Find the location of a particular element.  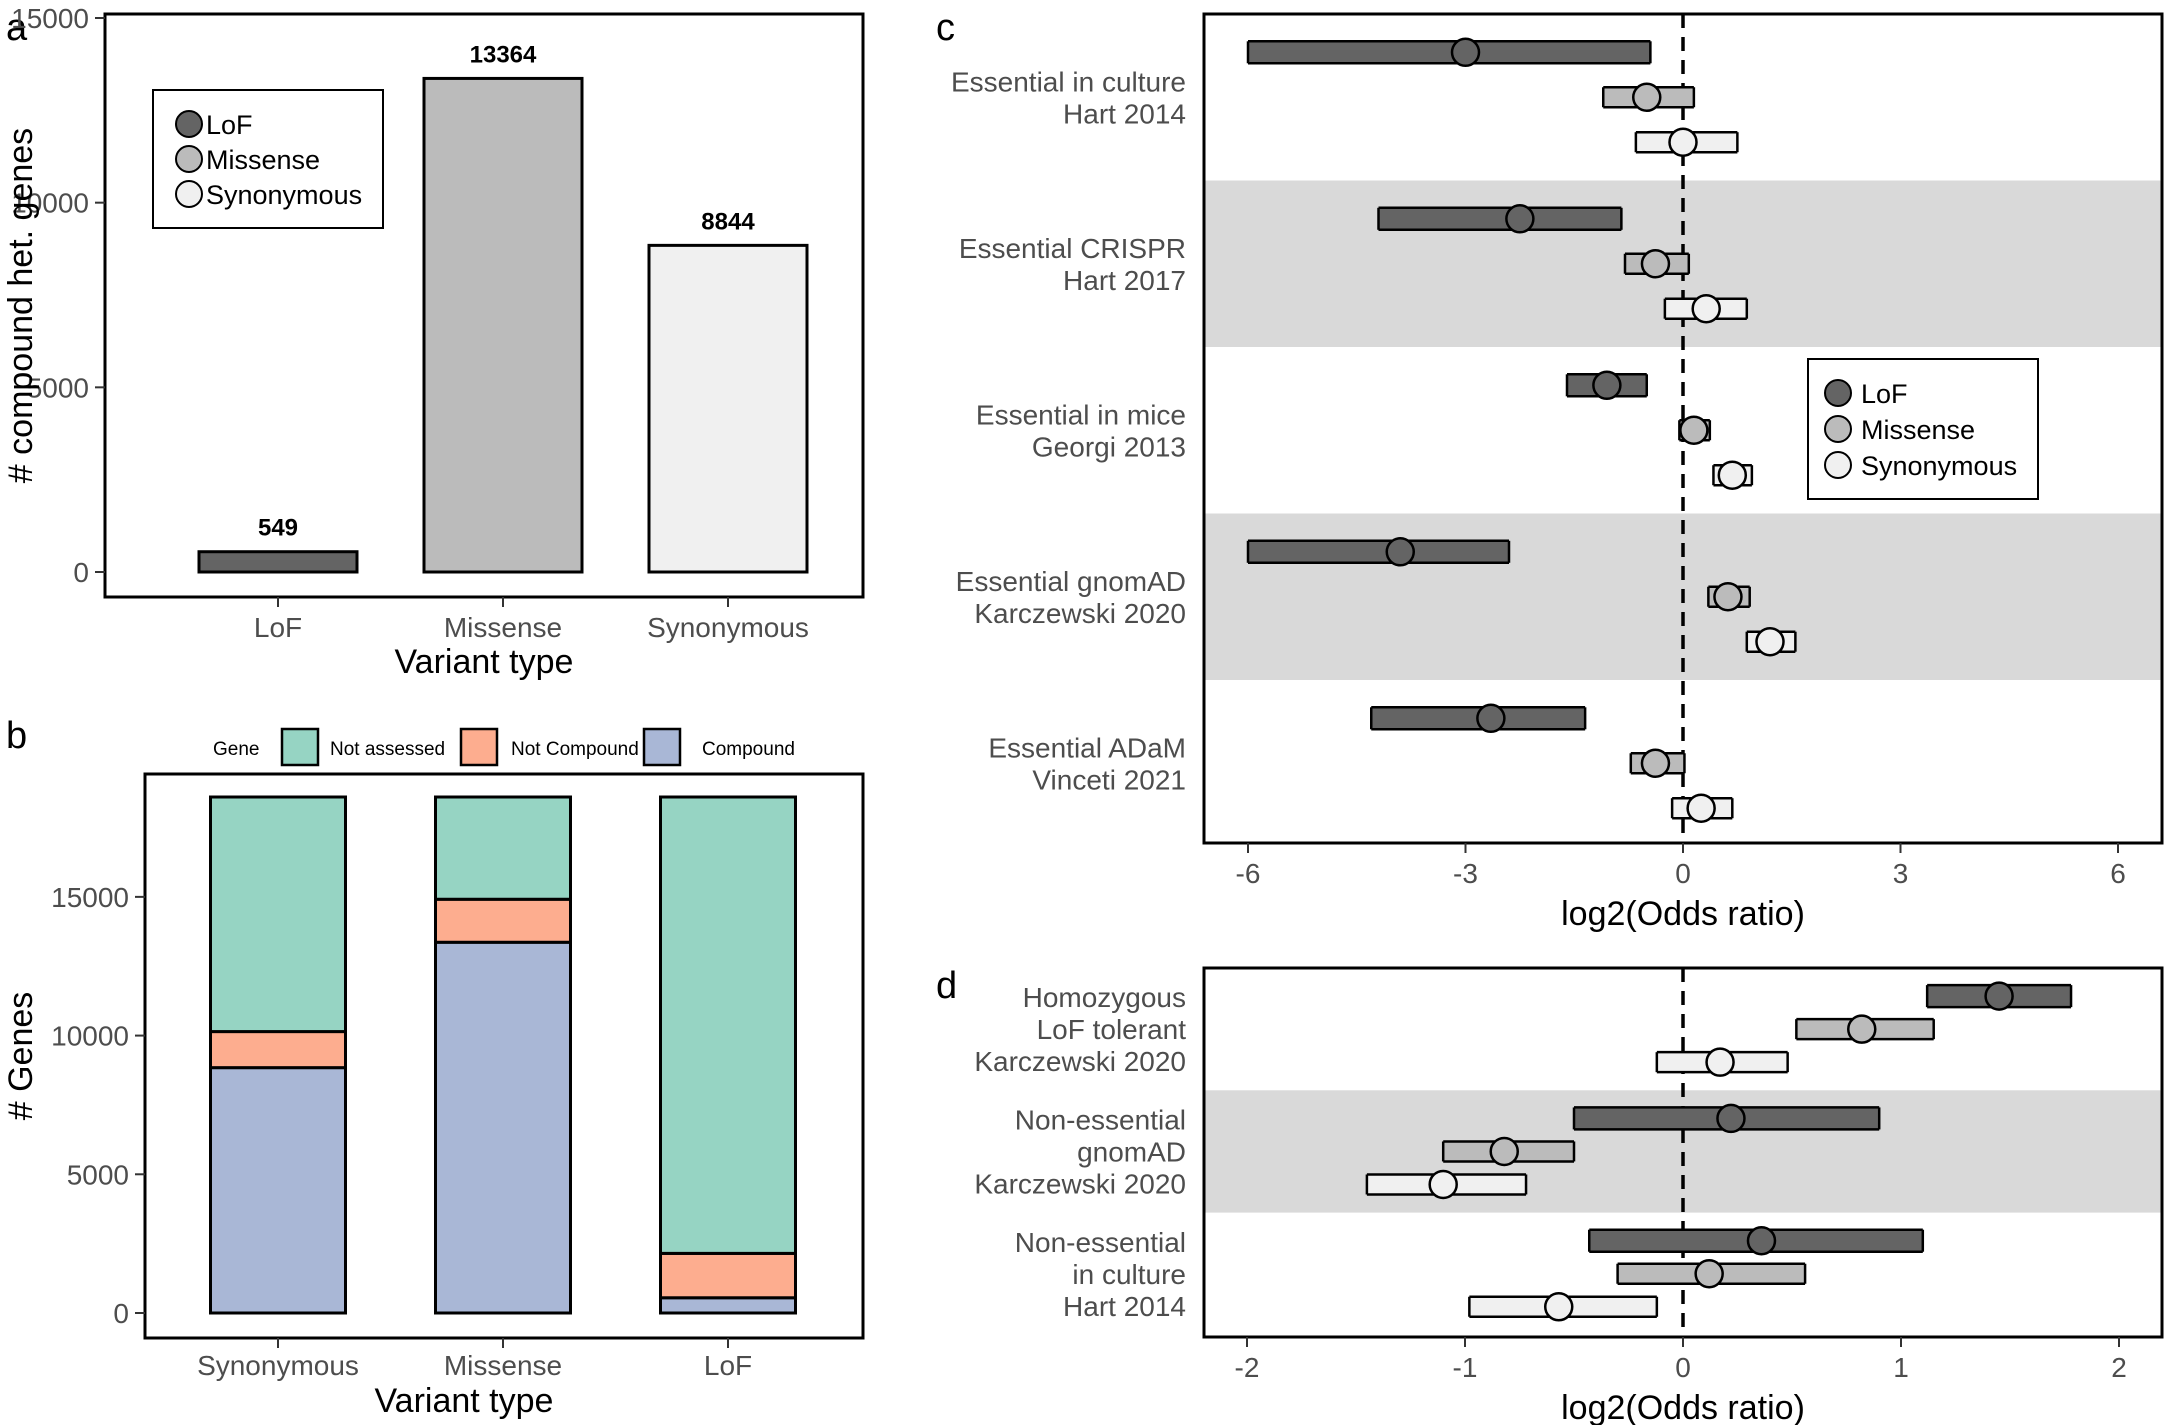

x-axis-tick-label: 3 is located at coordinates (1901, 873).